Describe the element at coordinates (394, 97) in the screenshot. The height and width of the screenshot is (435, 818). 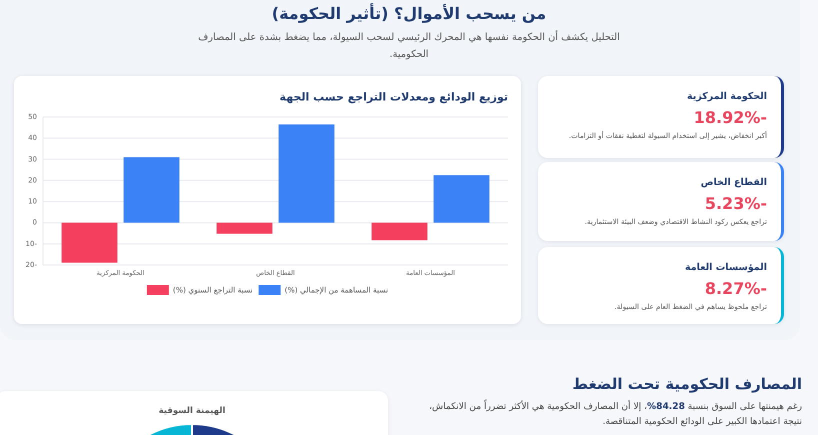
I see `chart-title: توزيع الودائع ومعدلات التراجع حسب الجهة` at that location.